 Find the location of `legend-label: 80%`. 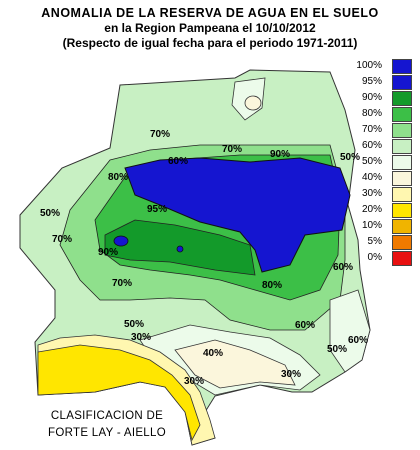

legend-label: 80% is located at coordinates (371, 113).